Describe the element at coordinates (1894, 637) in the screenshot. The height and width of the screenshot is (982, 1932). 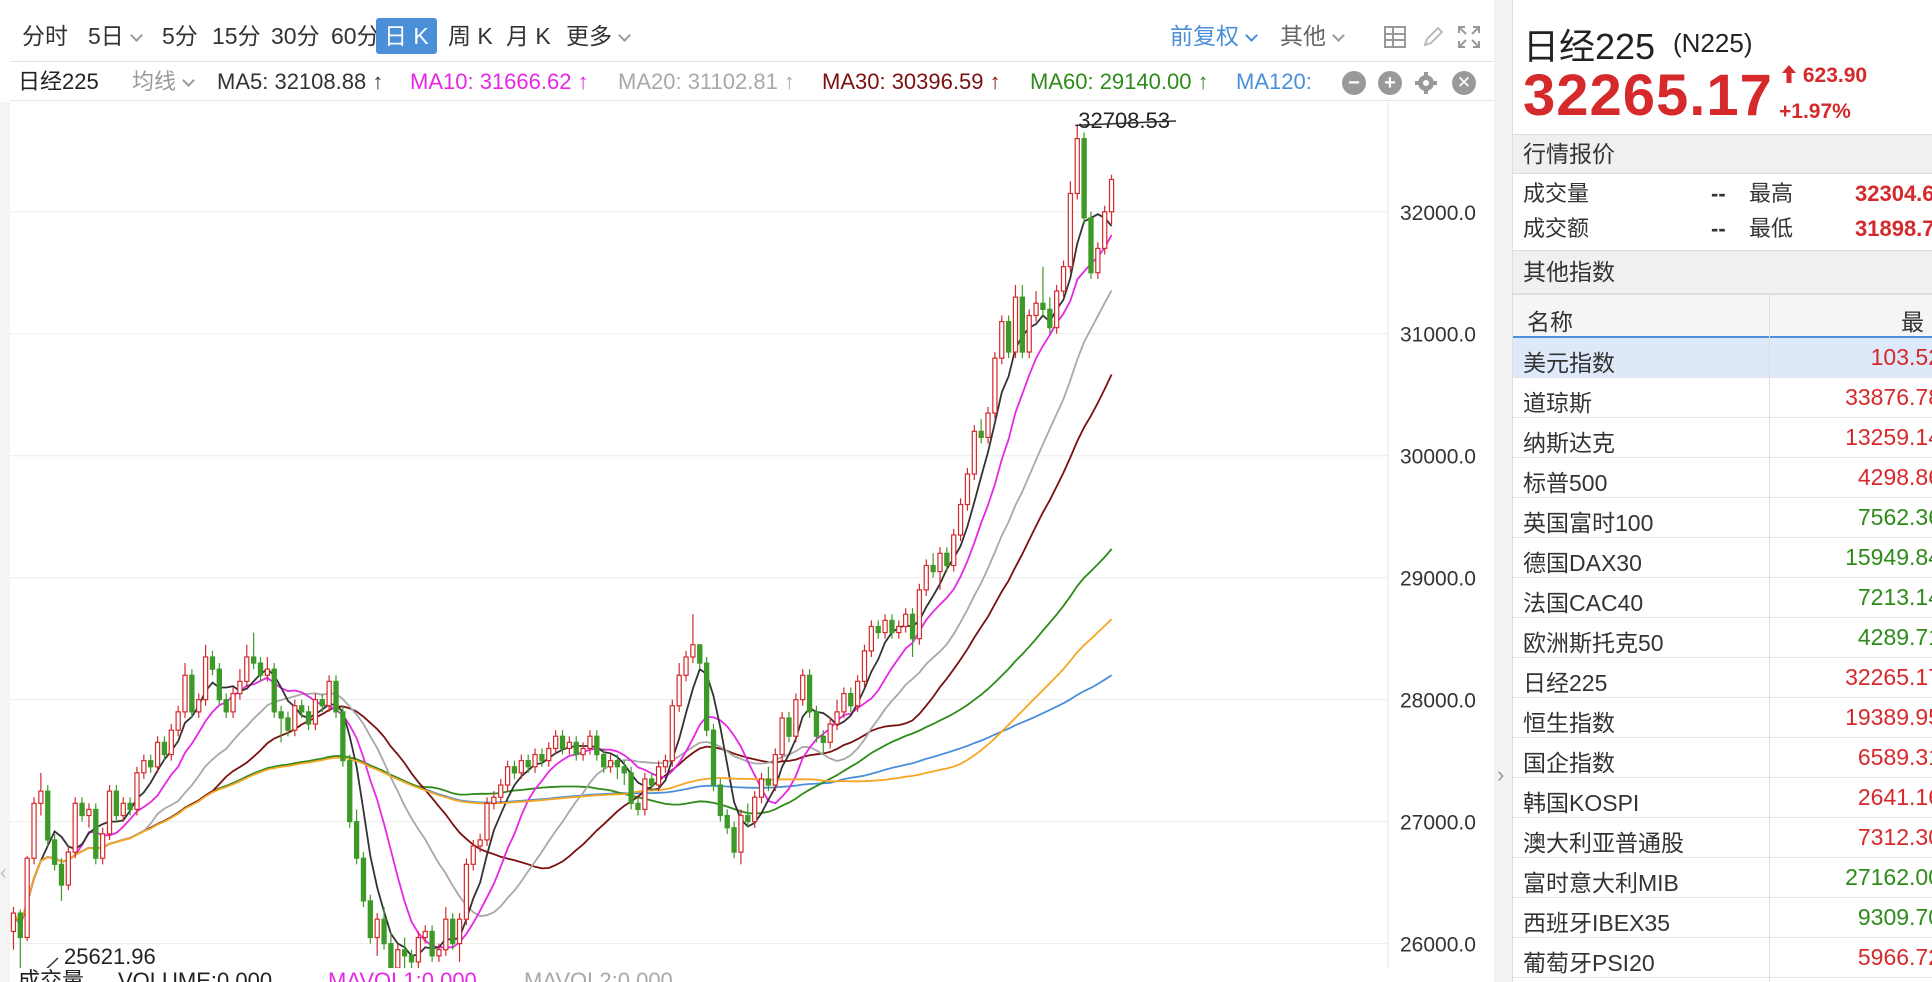
I see `index-value: 4289.71` at that location.